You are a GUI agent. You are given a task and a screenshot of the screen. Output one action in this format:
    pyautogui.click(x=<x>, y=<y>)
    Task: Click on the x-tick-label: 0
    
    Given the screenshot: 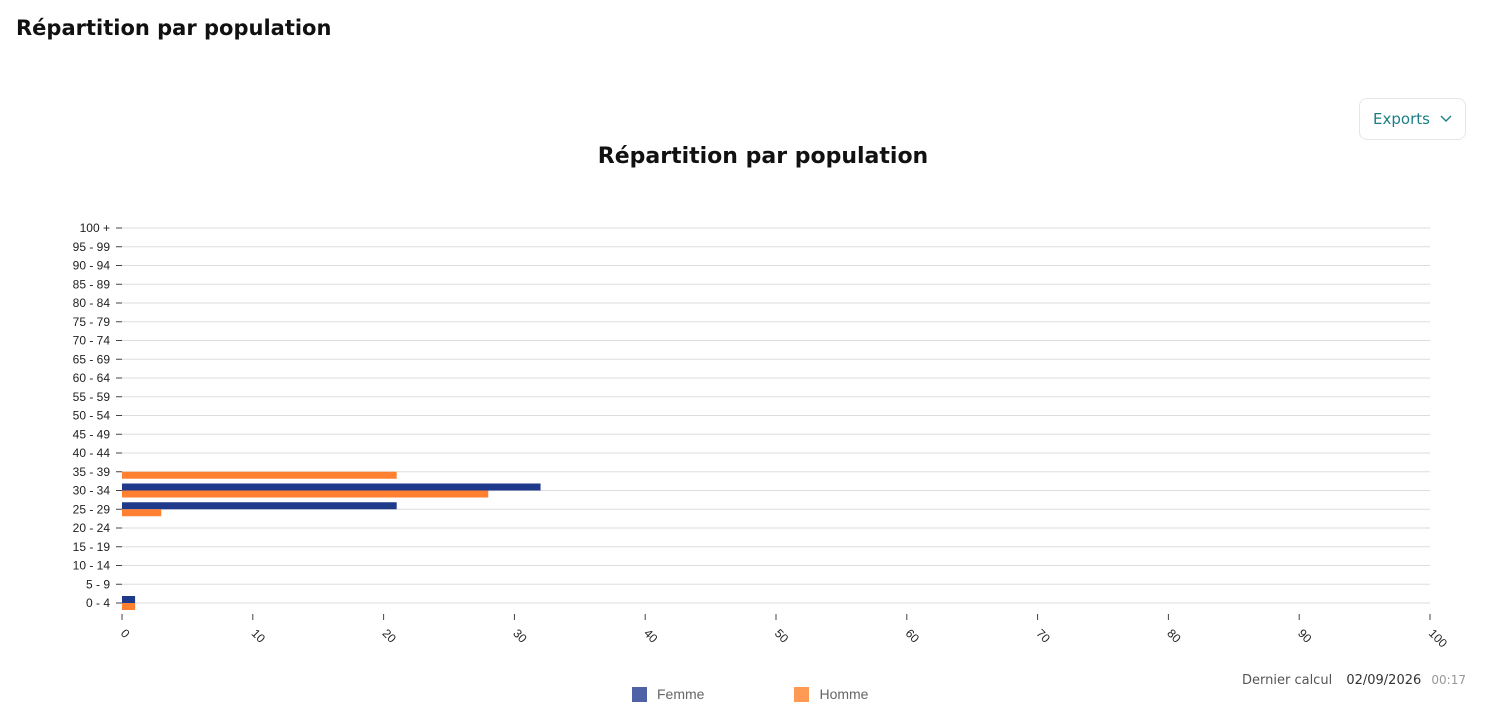 What is the action you would take?
    pyautogui.click(x=125, y=633)
    